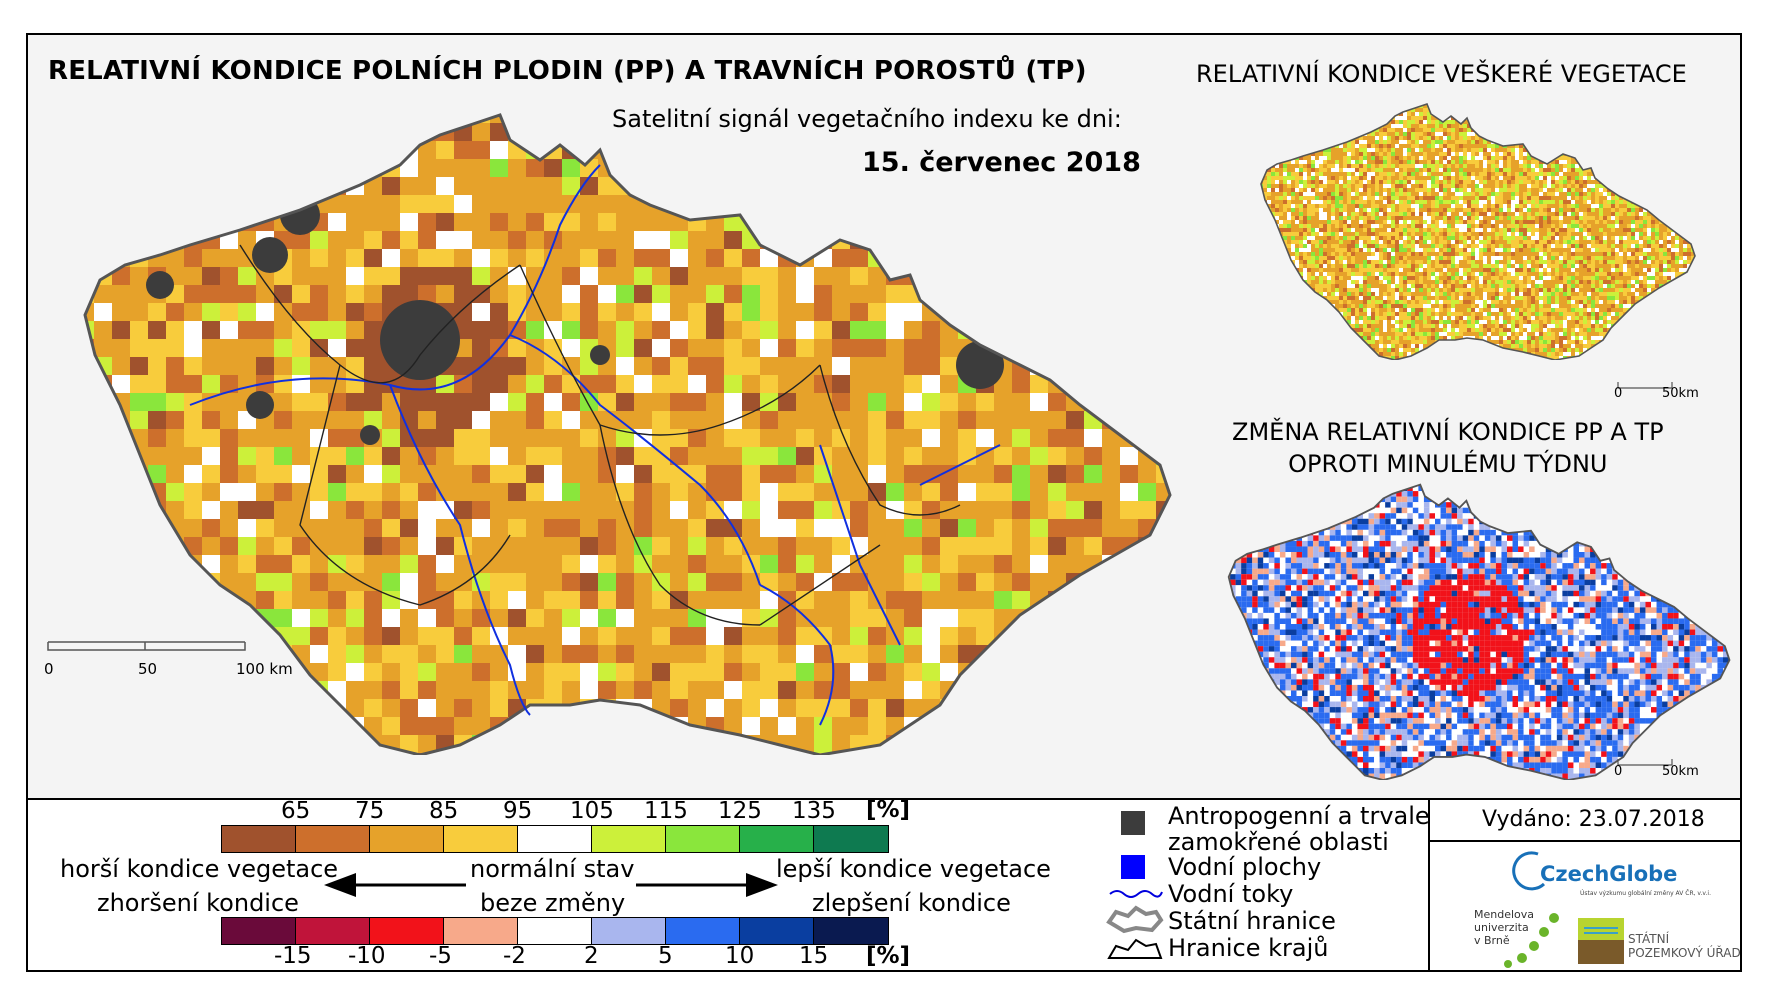 Image resolution: width=1772 pixels, height=1003 pixels. I want to click on cb-bot-labels-tick-3: -2, so click(514, 956).